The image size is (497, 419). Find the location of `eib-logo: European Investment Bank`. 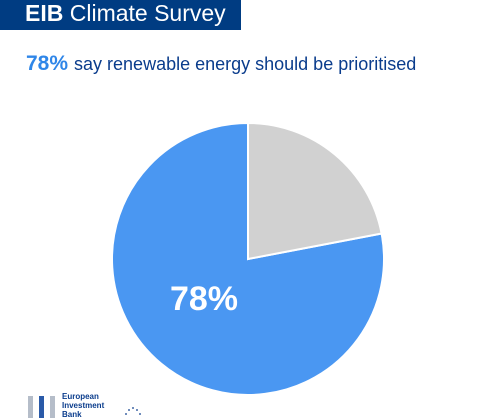

eib-logo: European Investment Bank is located at coordinates (88, 405).